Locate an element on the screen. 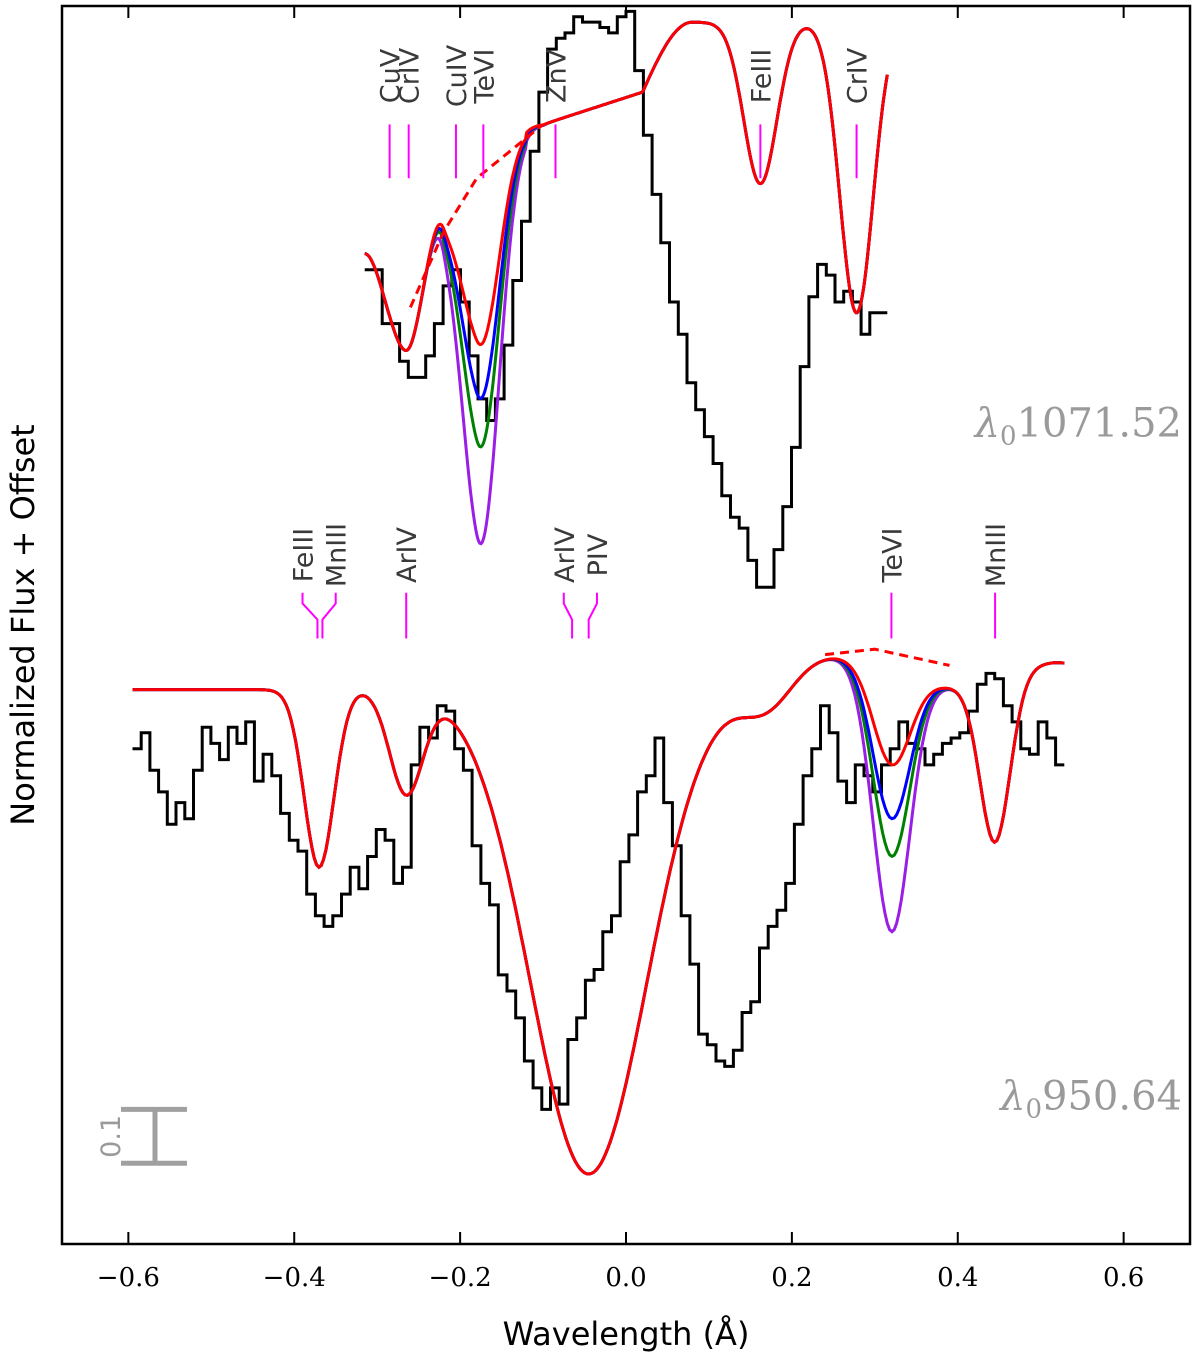  x-tick-label: −0.2 is located at coordinates (460, 1278).